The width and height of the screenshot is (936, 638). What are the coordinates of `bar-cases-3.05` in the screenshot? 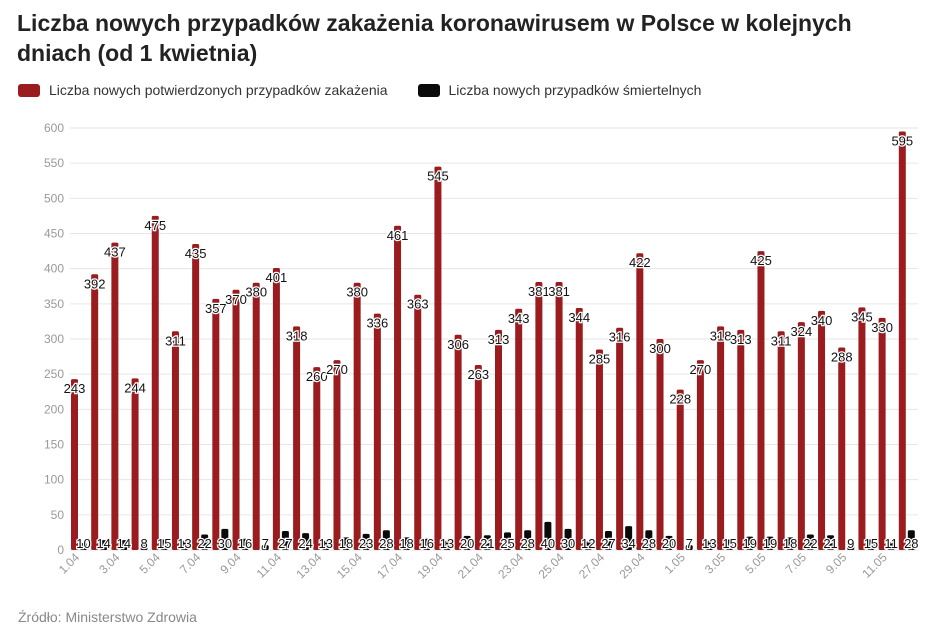 It's located at (721, 438).